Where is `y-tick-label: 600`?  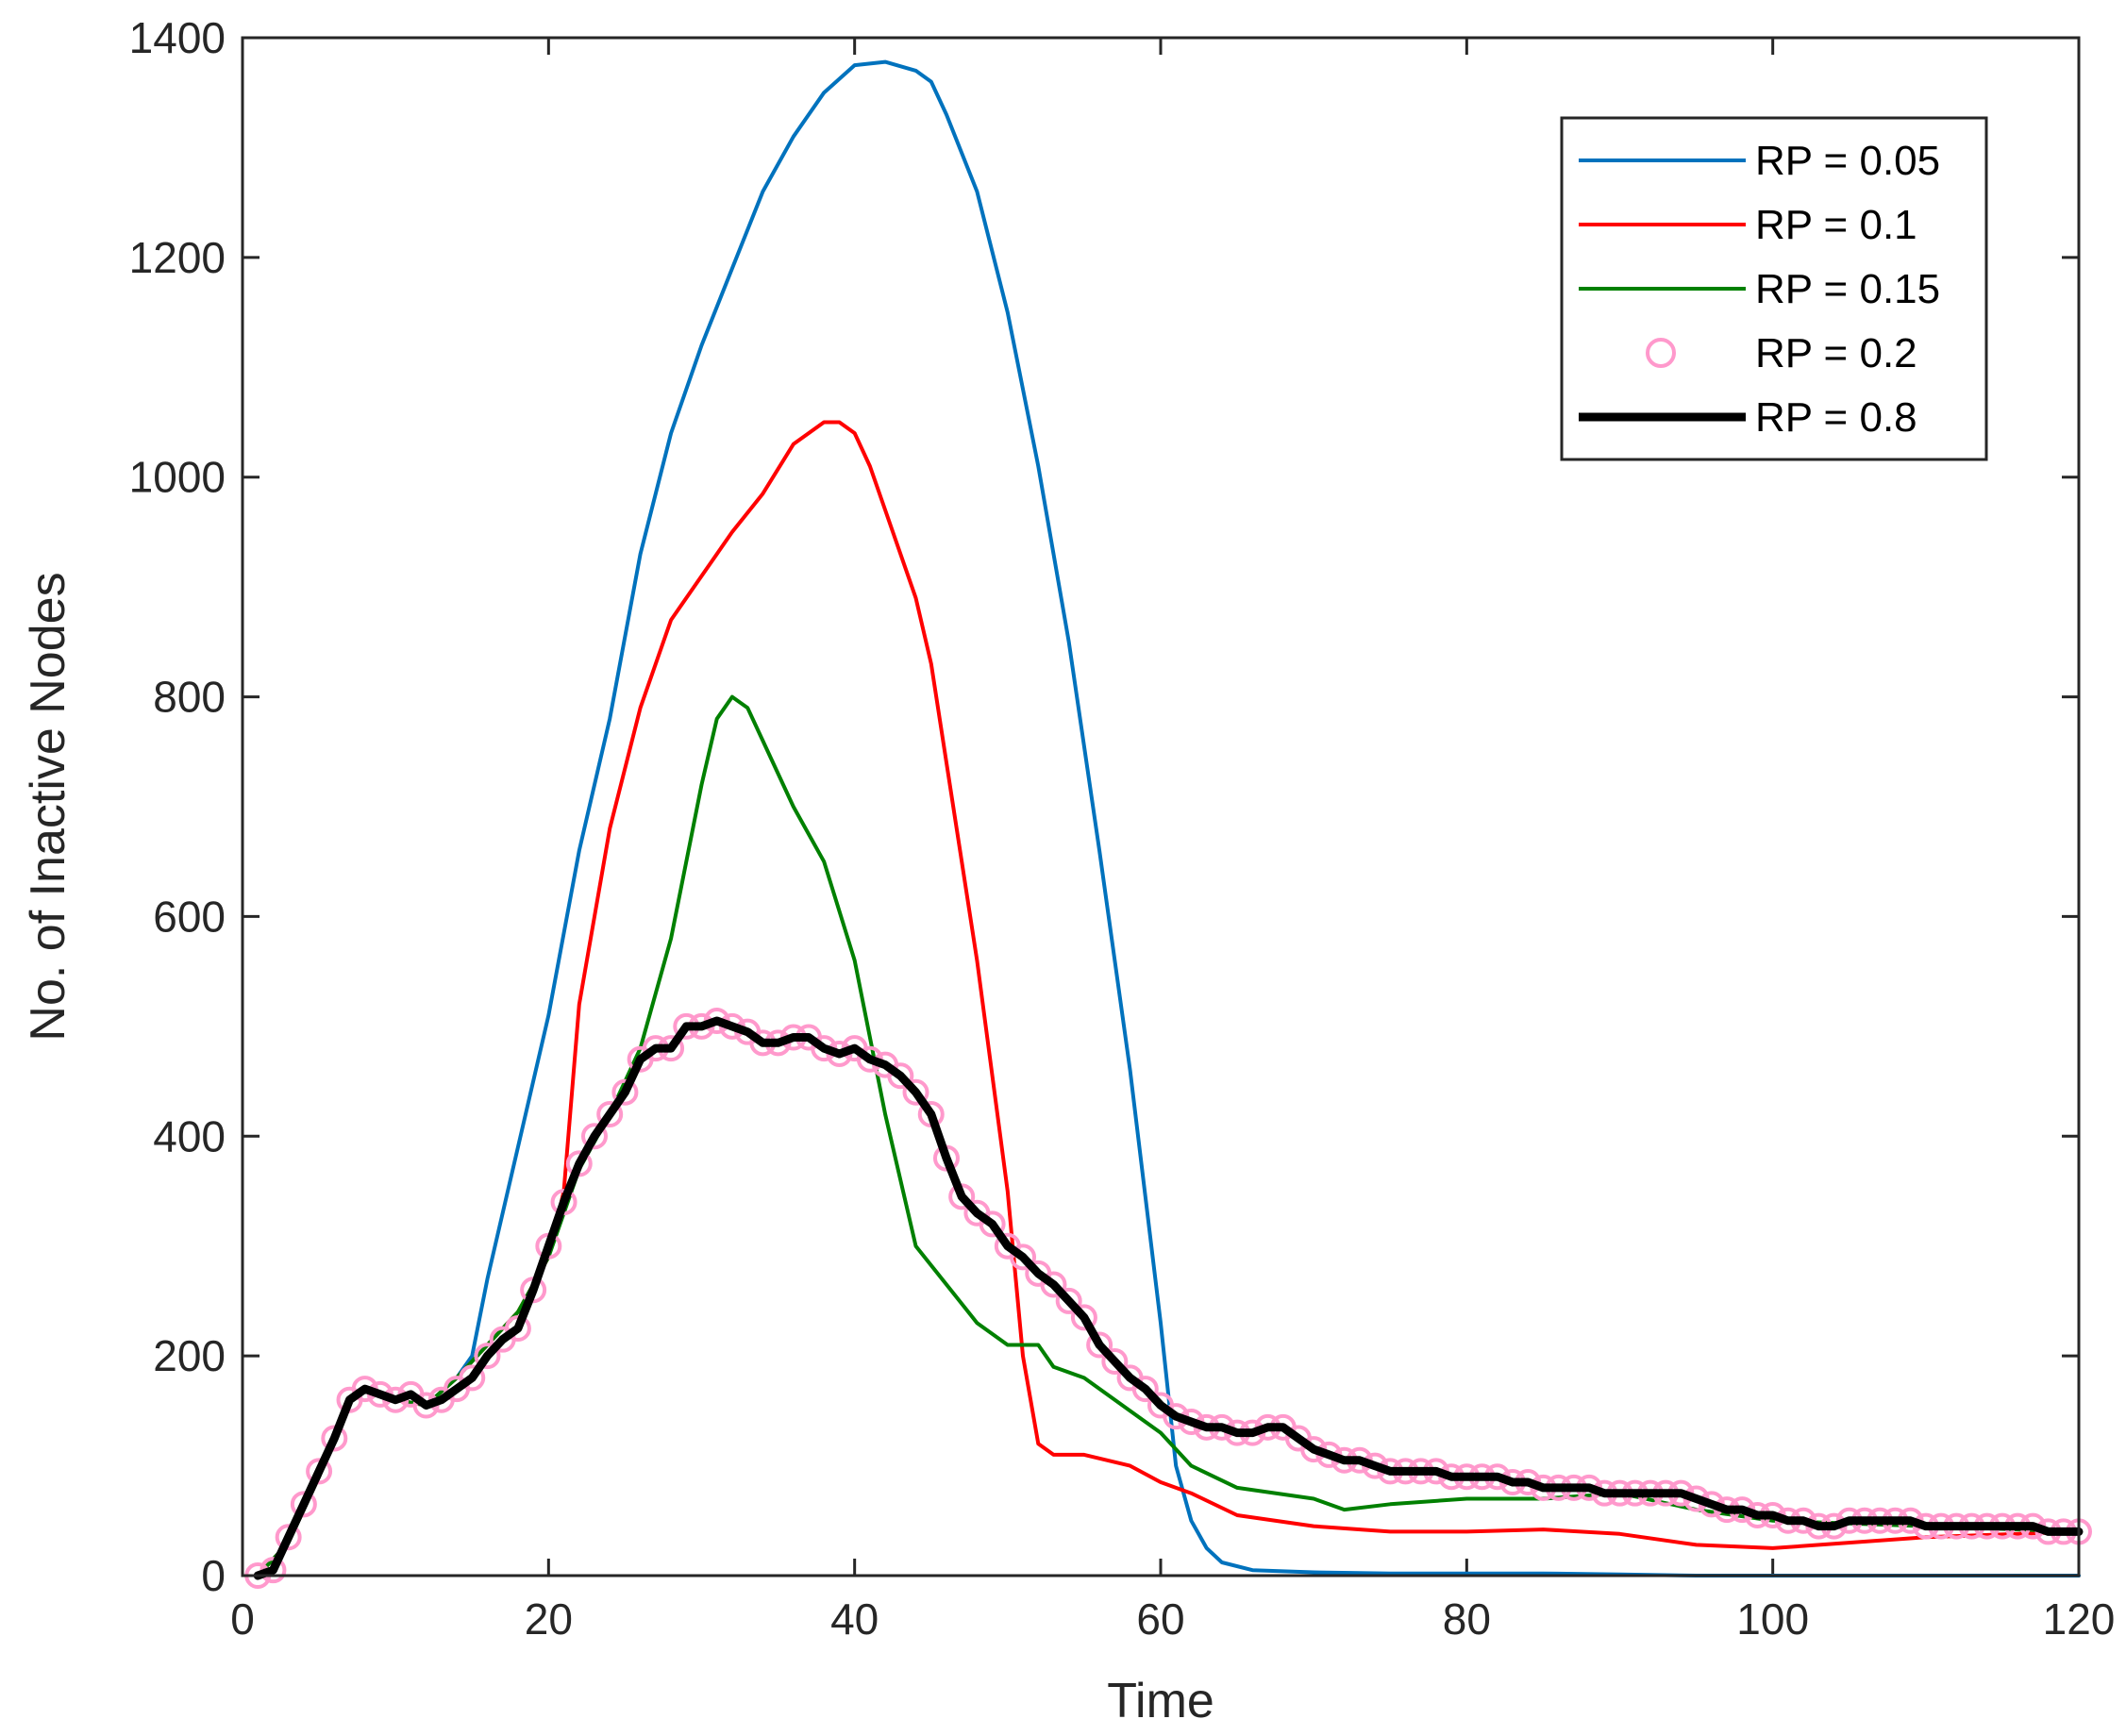
y-tick-label: 600 is located at coordinates (189, 917).